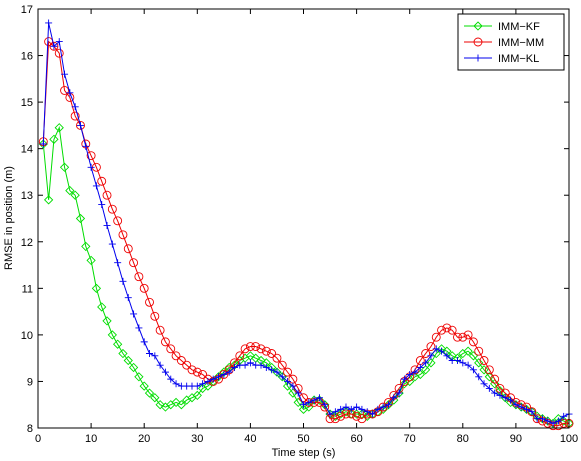 This screenshot has height=461, width=581. I want to click on legend-label: IMM−MM, so click(521, 43).